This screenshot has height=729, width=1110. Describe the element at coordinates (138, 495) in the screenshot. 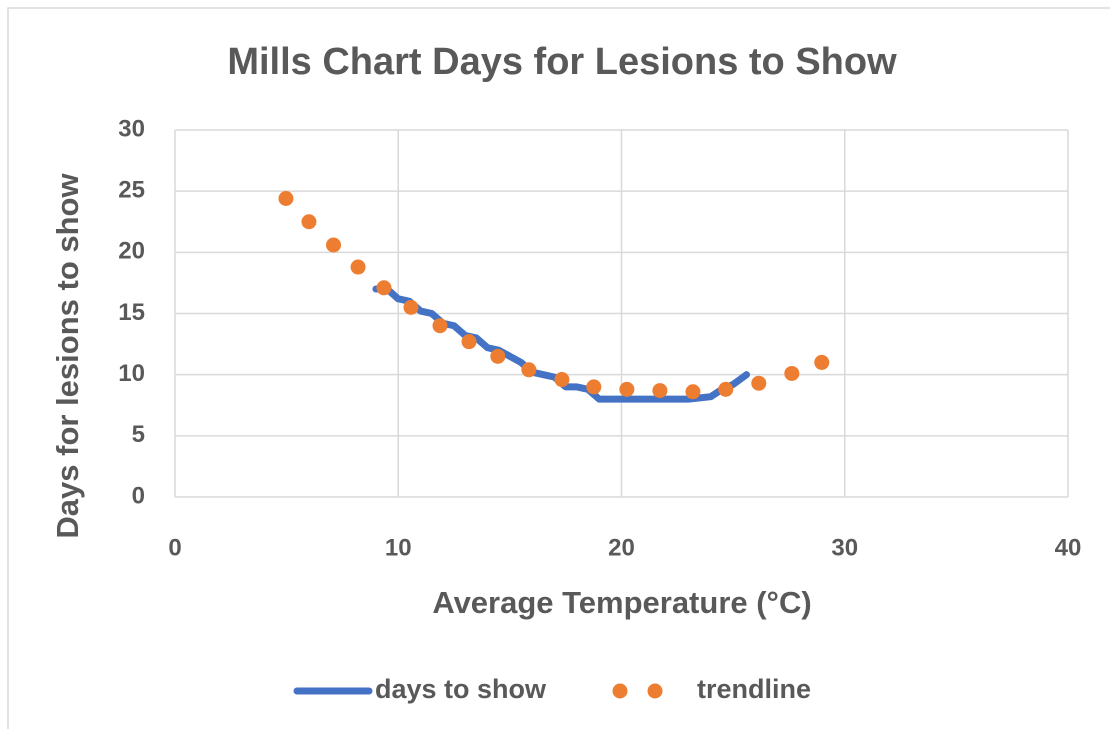

I see `y-tick-label: 0` at that location.